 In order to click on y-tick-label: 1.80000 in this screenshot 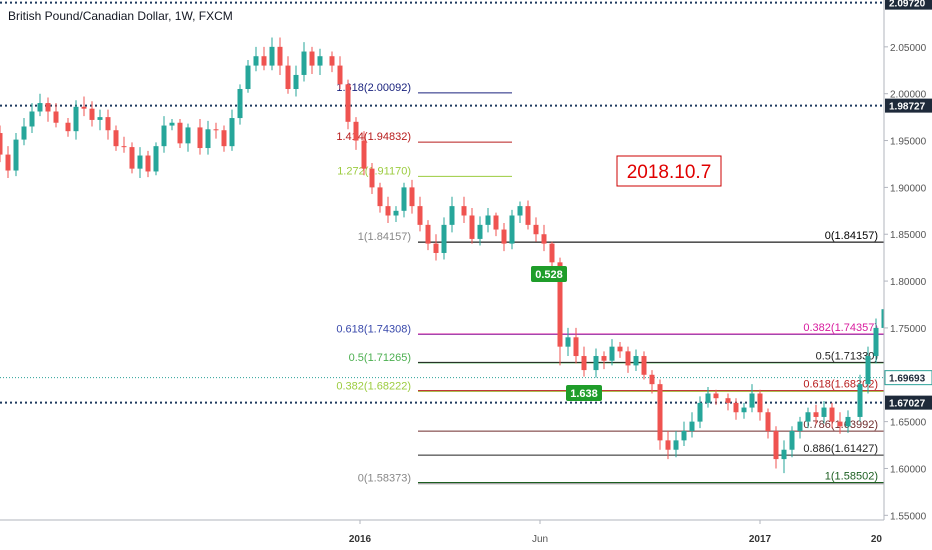, I will do `click(908, 282)`.